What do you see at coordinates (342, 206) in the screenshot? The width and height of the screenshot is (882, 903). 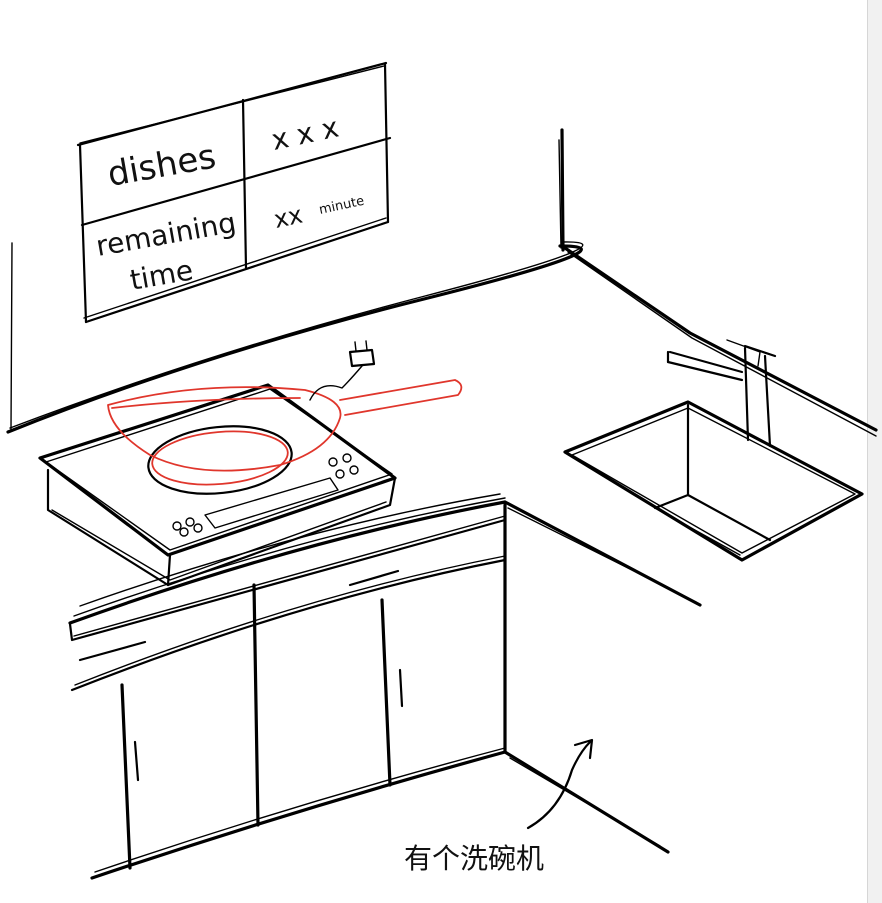 I see `sign-time-unit: minute` at bounding box center [342, 206].